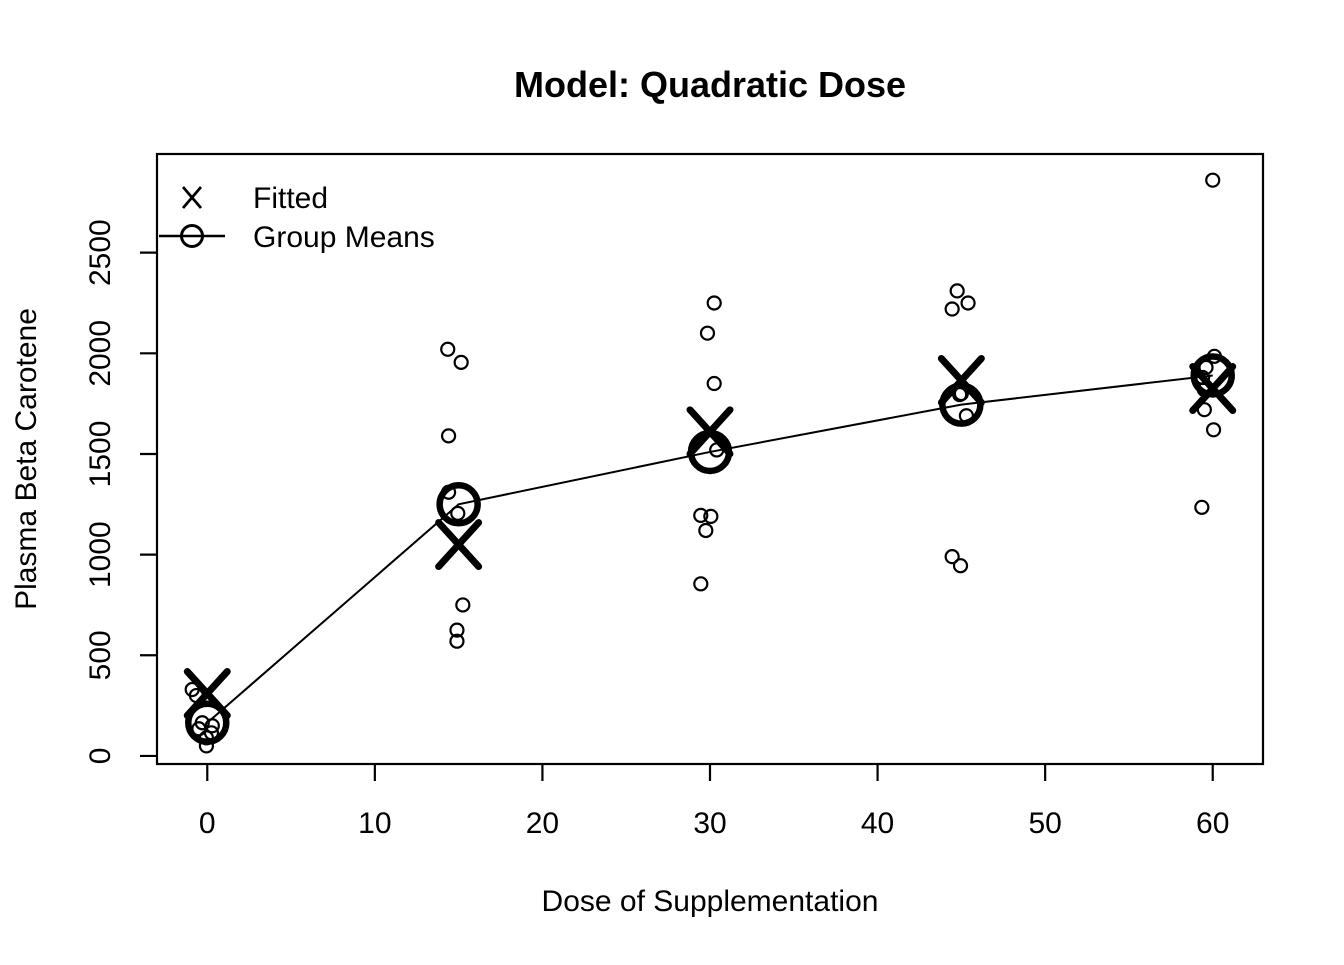 Image resolution: width=1344 pixels, height=965 pixels. I want to click on legend-label-group-means: Group Means, so click(344, 237).